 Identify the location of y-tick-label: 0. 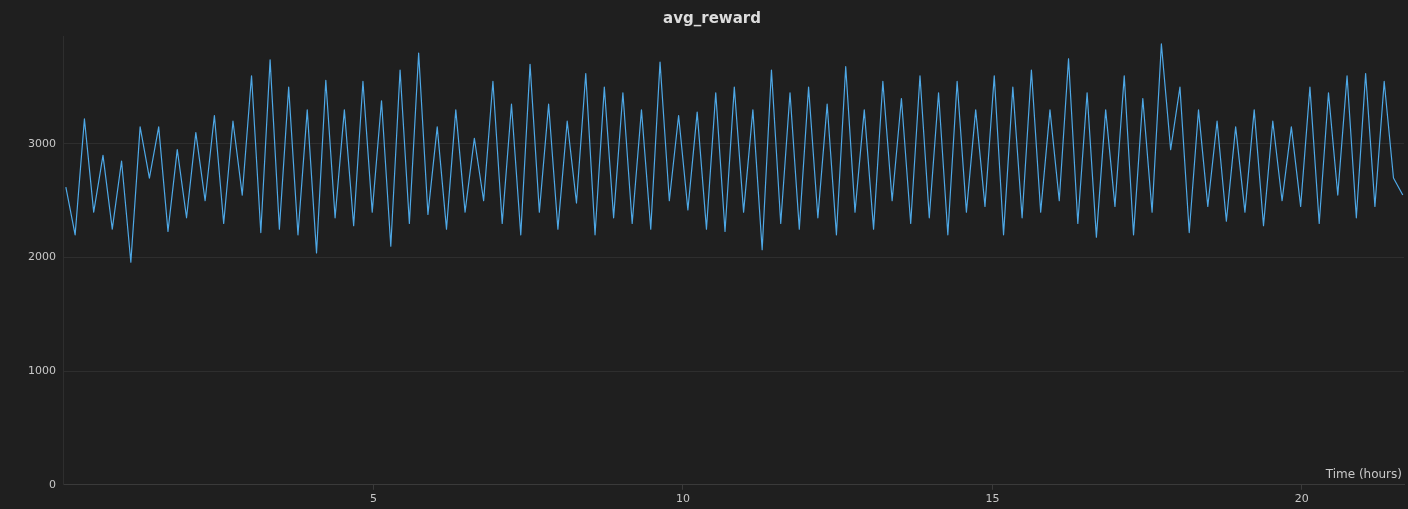
(52, 484).